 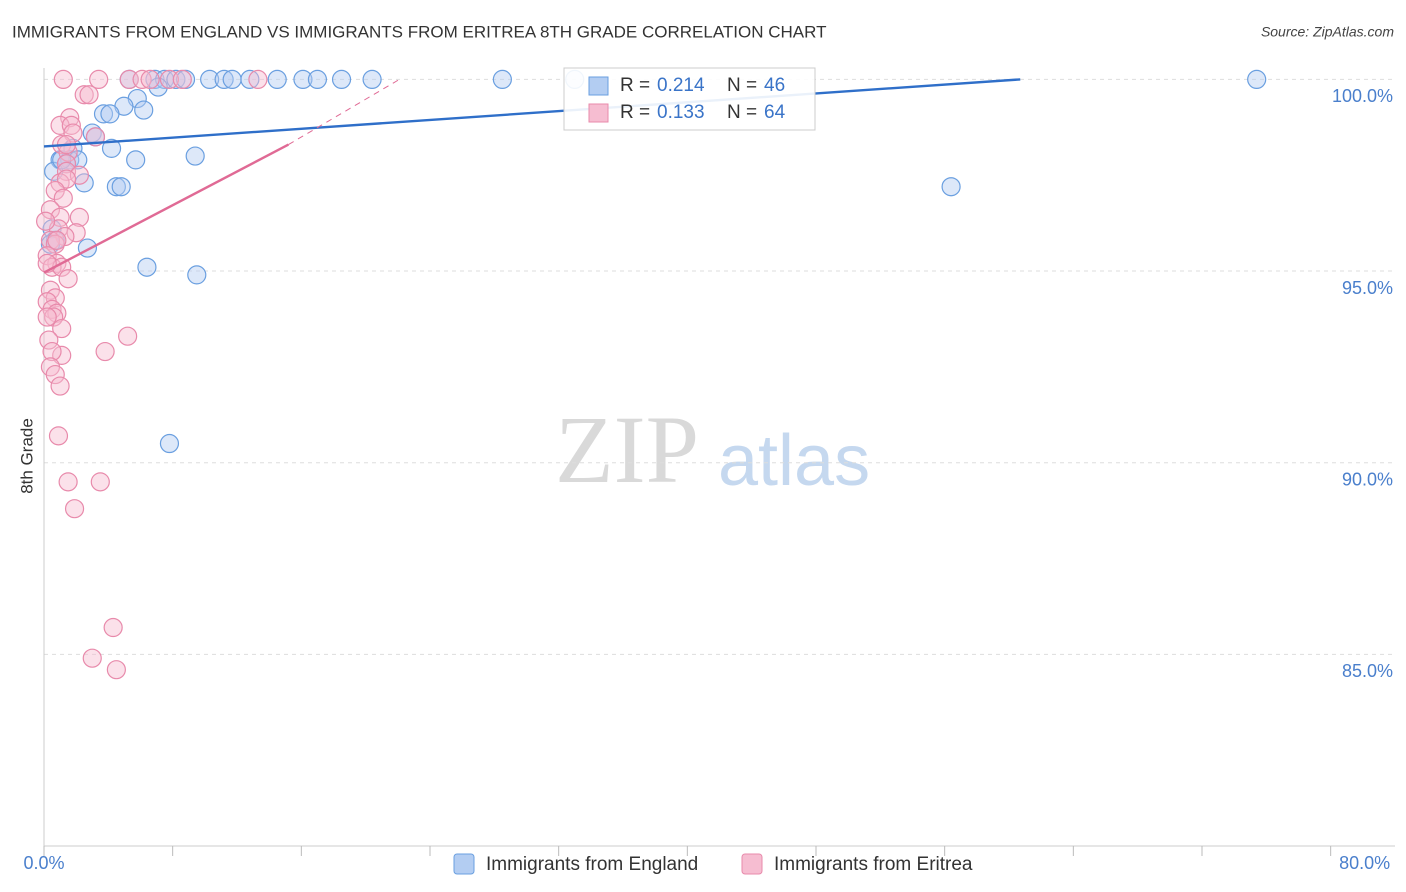 What do you see at coordinates (873, 864) in the screenshot?
I see `legend-label: Immigrants from Eritrea` at bounding box center [873, 864].